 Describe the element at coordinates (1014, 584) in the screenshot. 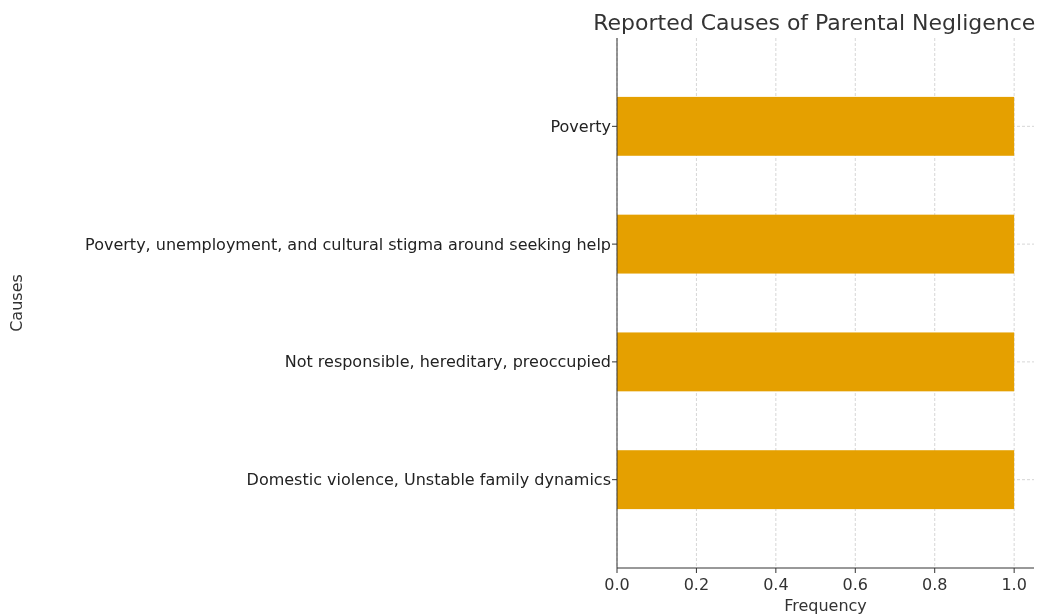

I see `x-tick-label: 1.0` at that location.